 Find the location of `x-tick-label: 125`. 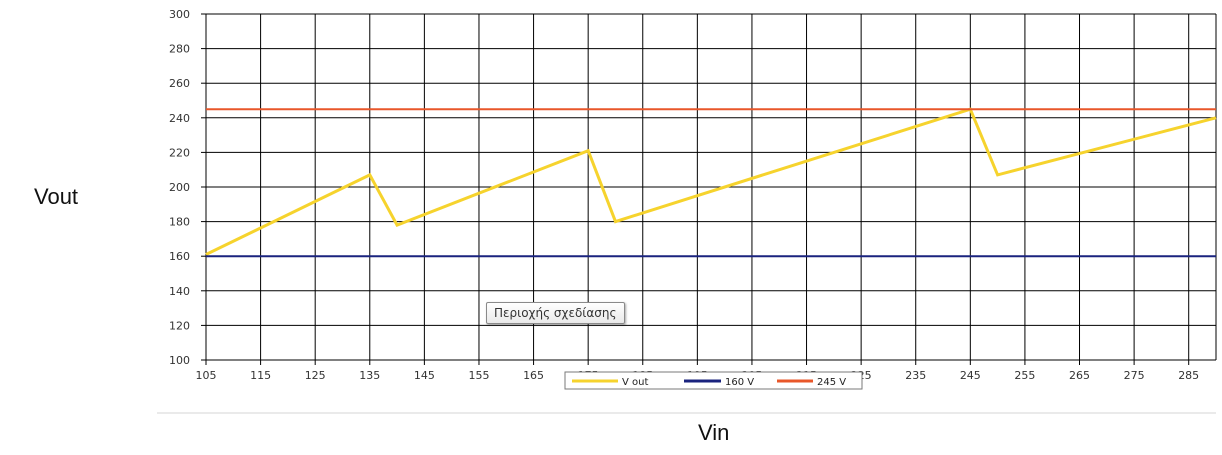

x-tick-label: 125 is located at coordinates (315, 375).